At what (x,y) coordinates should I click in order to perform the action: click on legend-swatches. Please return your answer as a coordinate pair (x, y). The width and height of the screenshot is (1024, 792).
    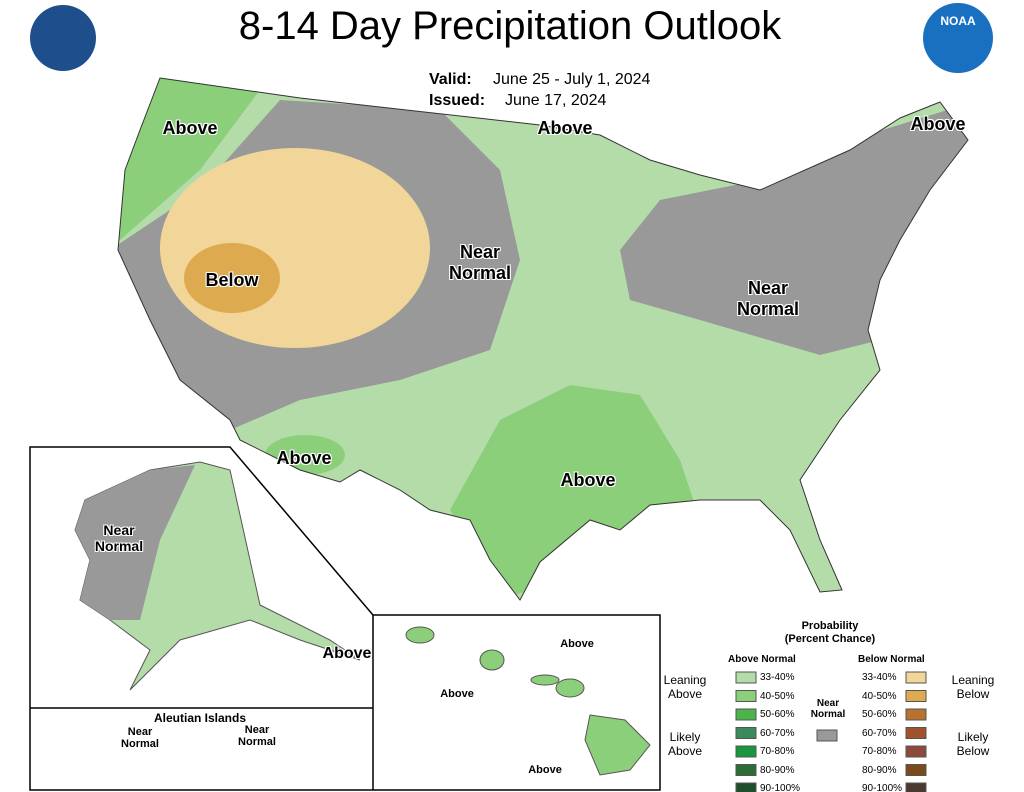
    Looking at the image, I should click on (831, 731).